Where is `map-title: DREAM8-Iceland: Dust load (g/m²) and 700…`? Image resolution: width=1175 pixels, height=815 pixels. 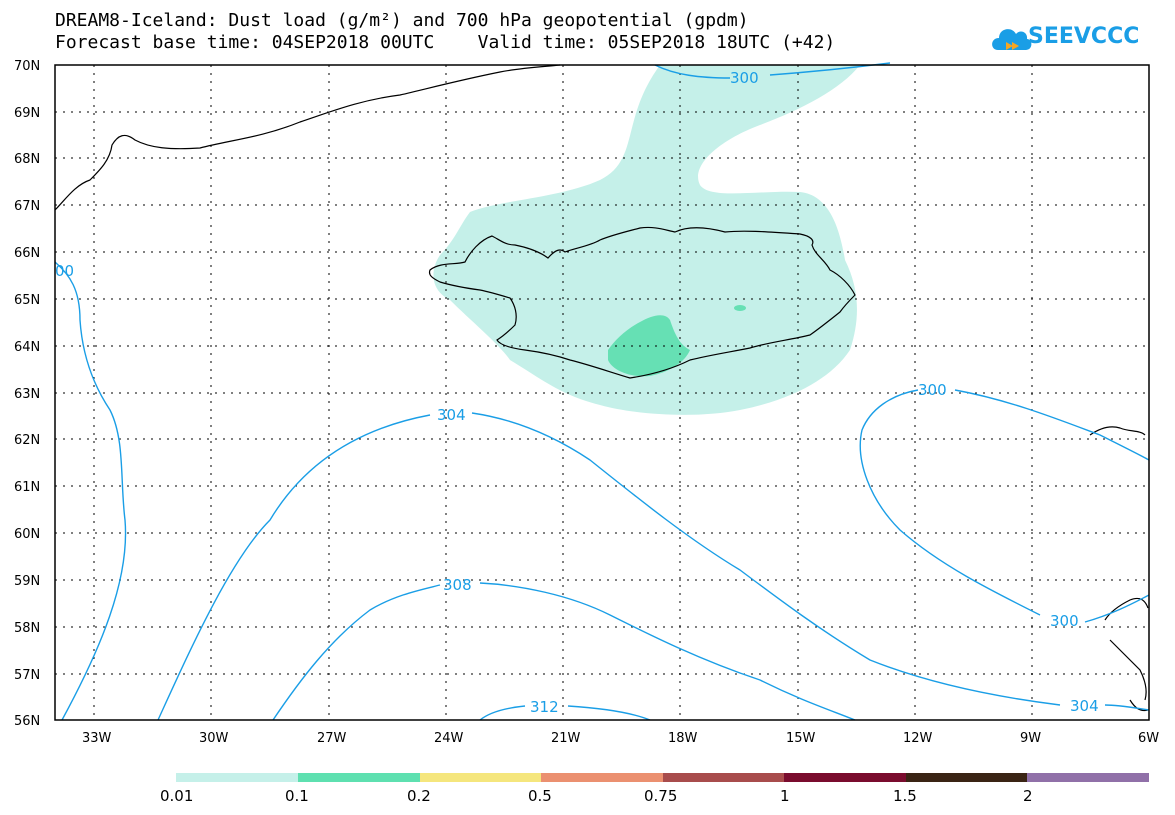
map-title: DREAM8-Iceland: Dust load (g/m²) and 700… is located at coordinates (402, 20).